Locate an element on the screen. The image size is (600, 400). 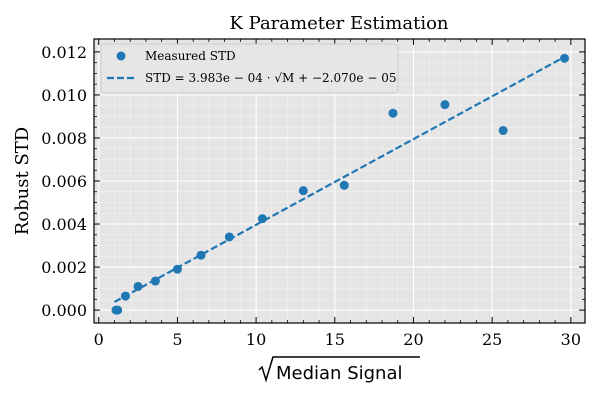
y-tick-label: 0.004 is located at coordinates (64, 224).